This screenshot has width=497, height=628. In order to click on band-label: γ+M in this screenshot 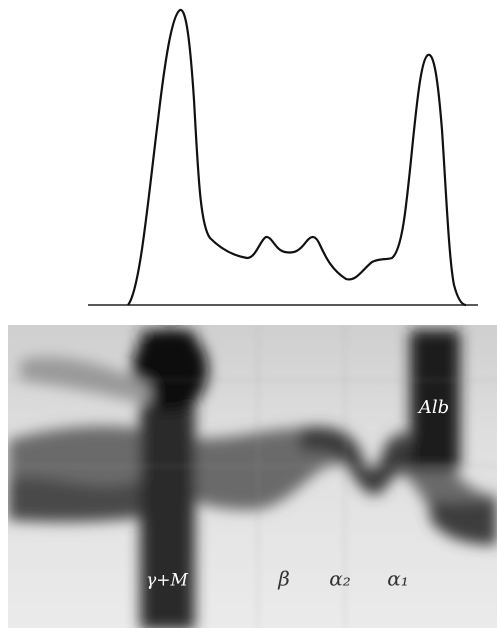, I will do `click(167, 581)`.